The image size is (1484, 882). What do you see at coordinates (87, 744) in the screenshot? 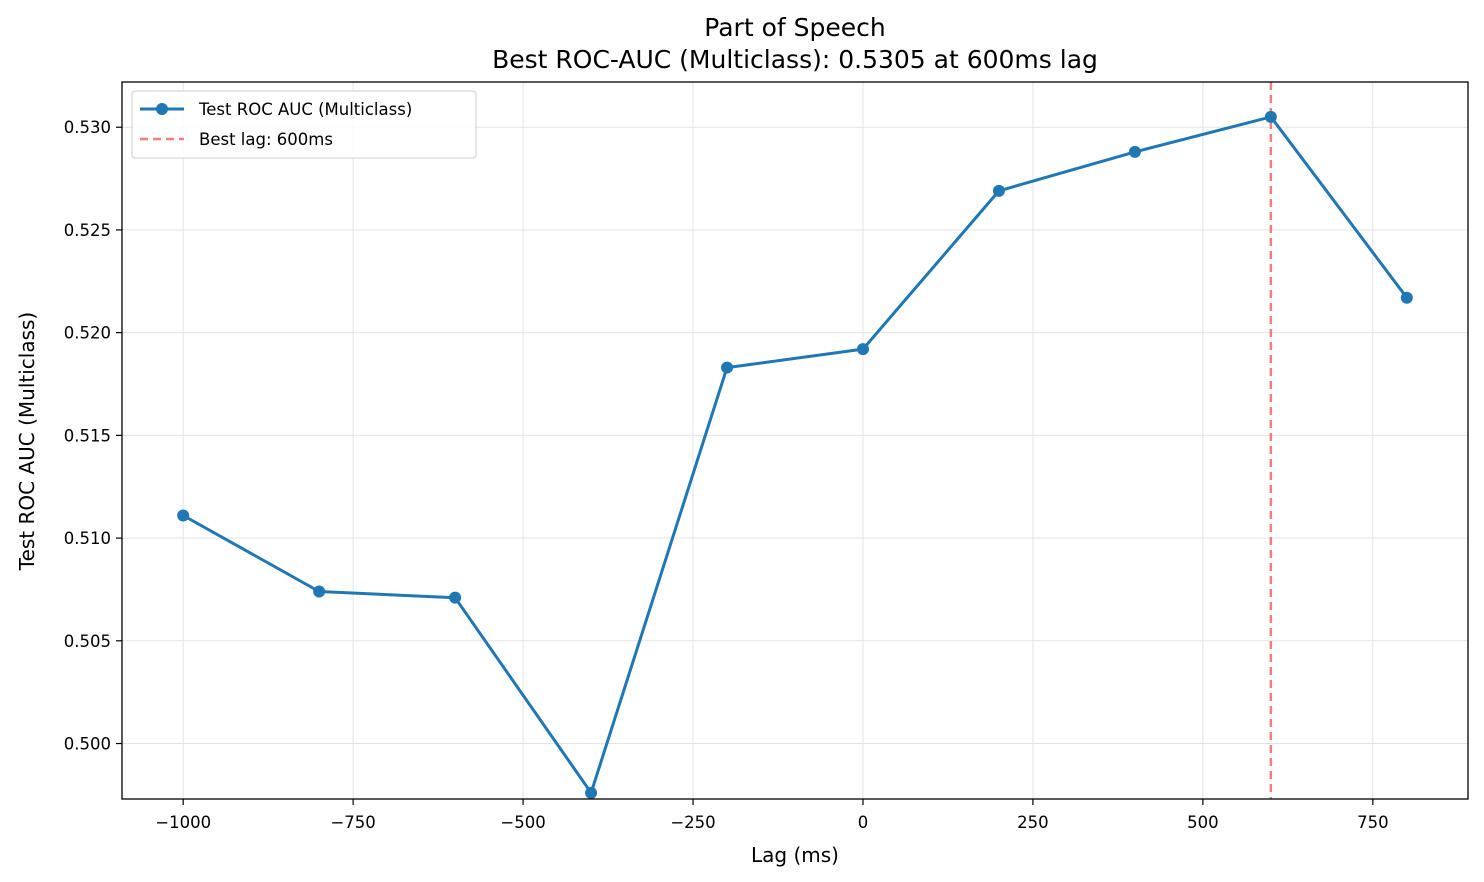
I see `y-tick-label: 0.500` at bounding box center [87, 744].